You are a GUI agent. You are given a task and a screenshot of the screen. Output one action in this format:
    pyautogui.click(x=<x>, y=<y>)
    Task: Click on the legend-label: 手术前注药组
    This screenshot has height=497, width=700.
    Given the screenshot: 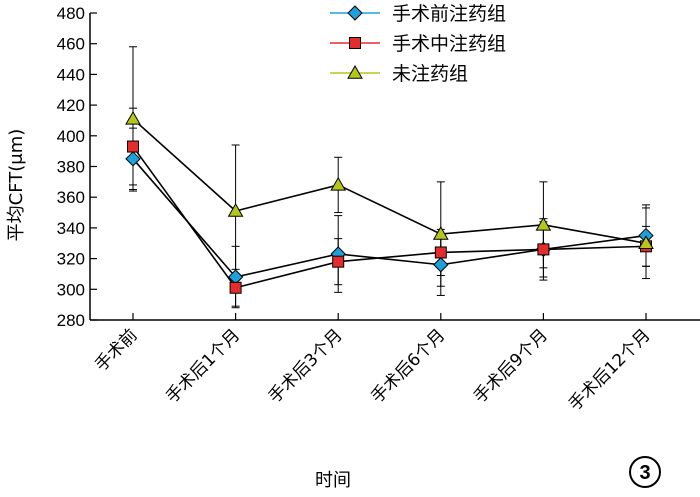 What is the action you would take?
    pyautogui.click(x=449, y=14)
    